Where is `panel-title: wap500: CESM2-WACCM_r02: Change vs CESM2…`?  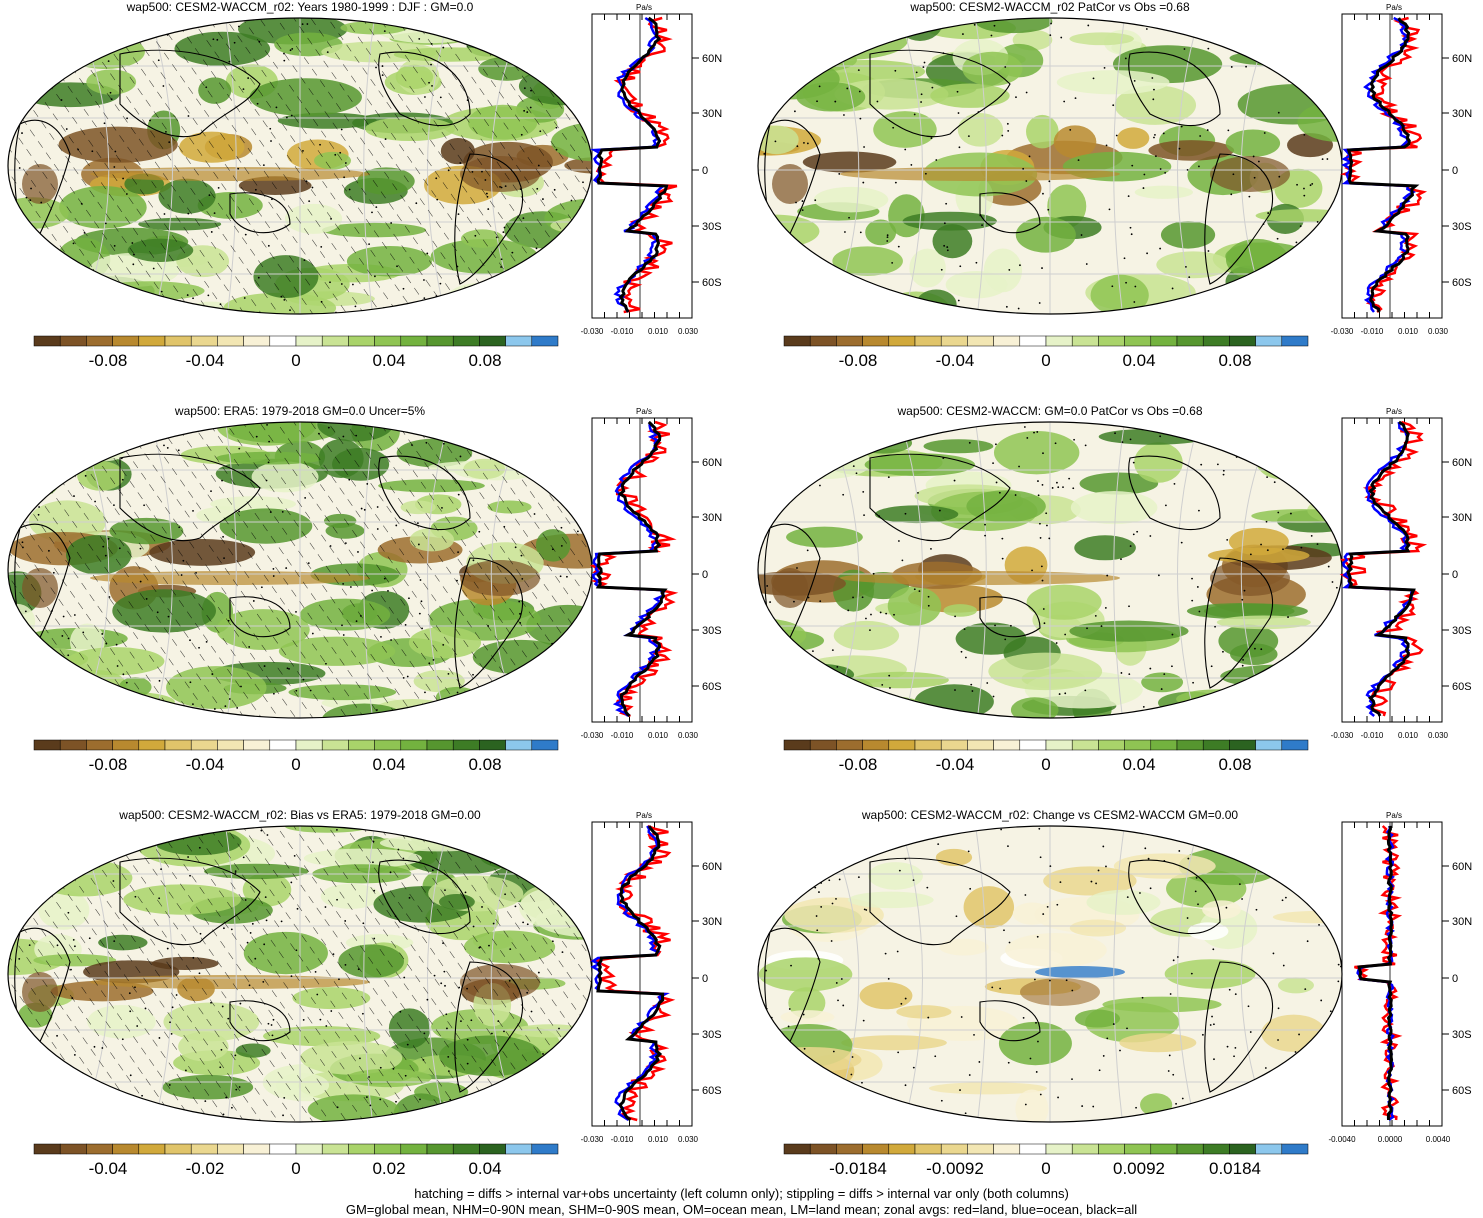
panel-title: wap500: CESM2-WACCM_r02: Change vs CESM2… is located at coordinates (1050, 815).